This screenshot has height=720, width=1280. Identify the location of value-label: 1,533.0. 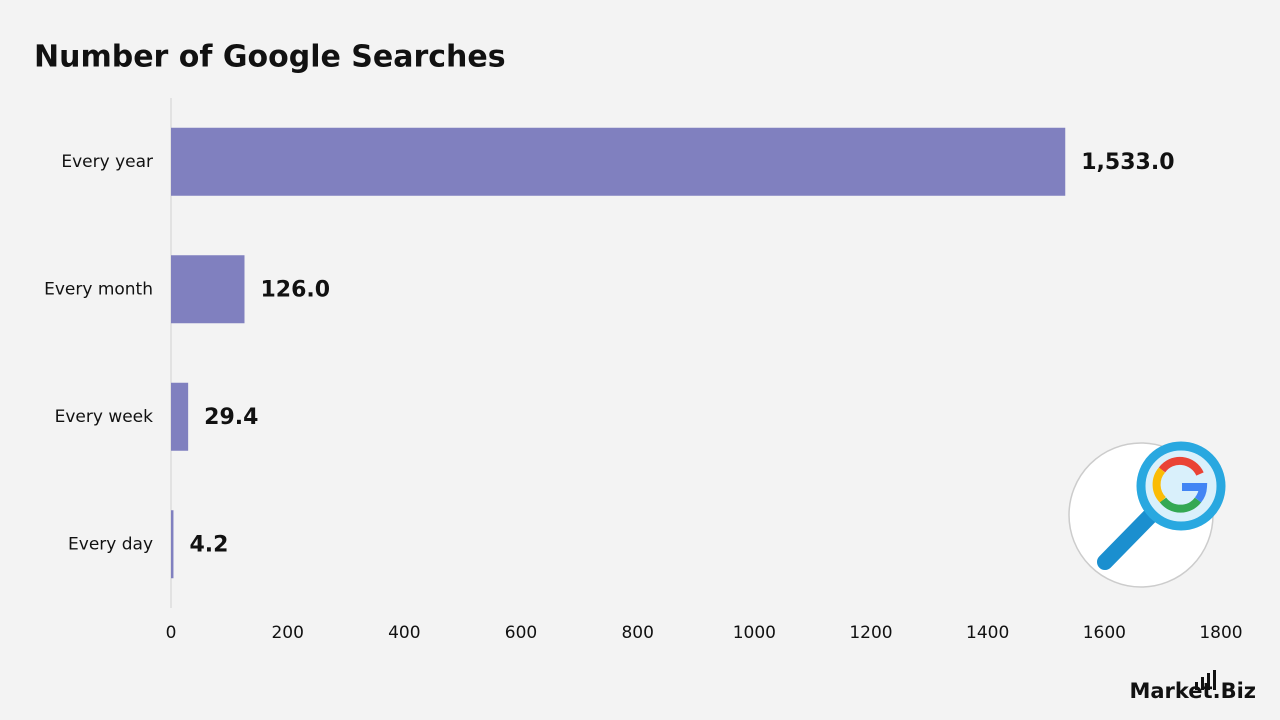
(1127, 162).